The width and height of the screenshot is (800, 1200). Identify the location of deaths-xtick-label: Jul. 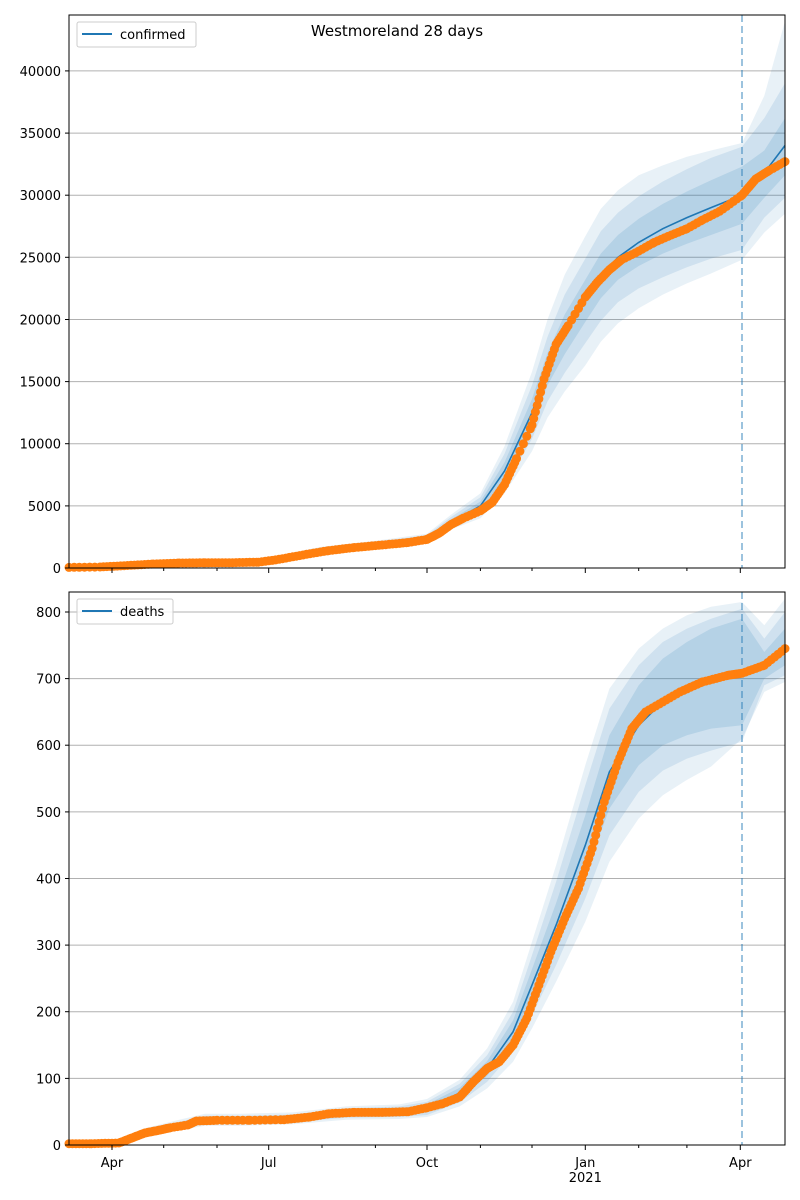
(268, 1163).